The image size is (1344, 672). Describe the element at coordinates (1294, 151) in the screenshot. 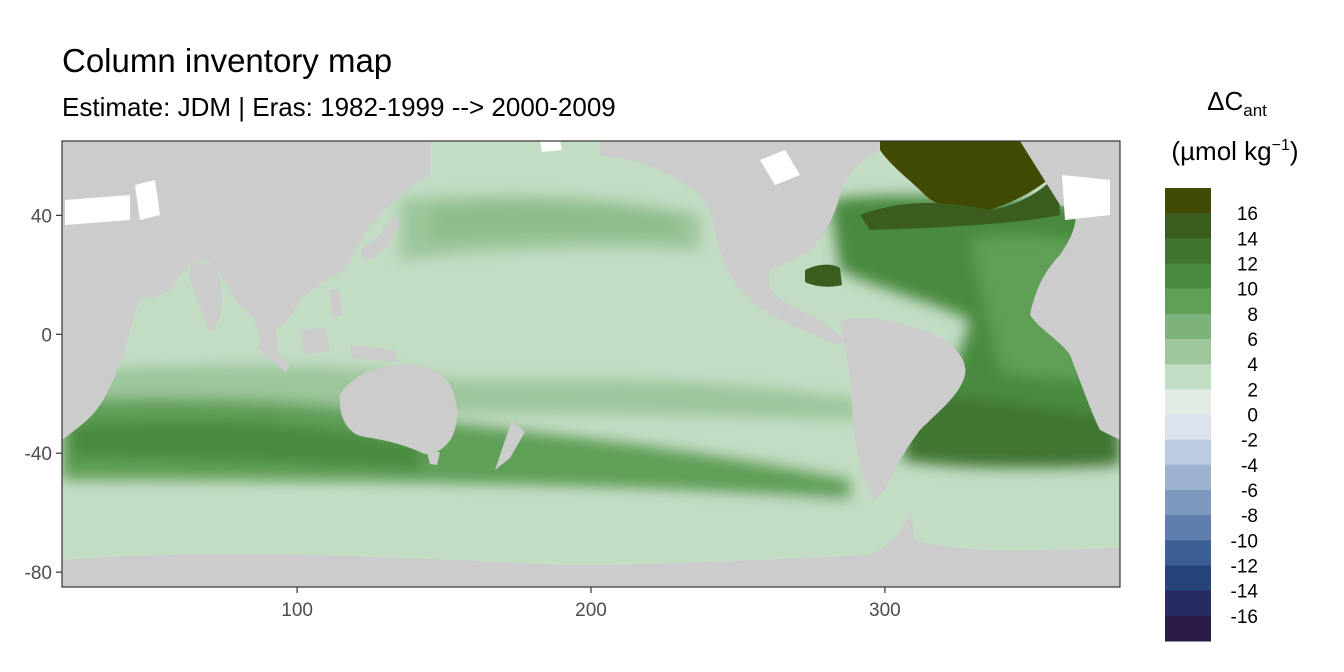

I see `legend-unit-close: )` at that location.